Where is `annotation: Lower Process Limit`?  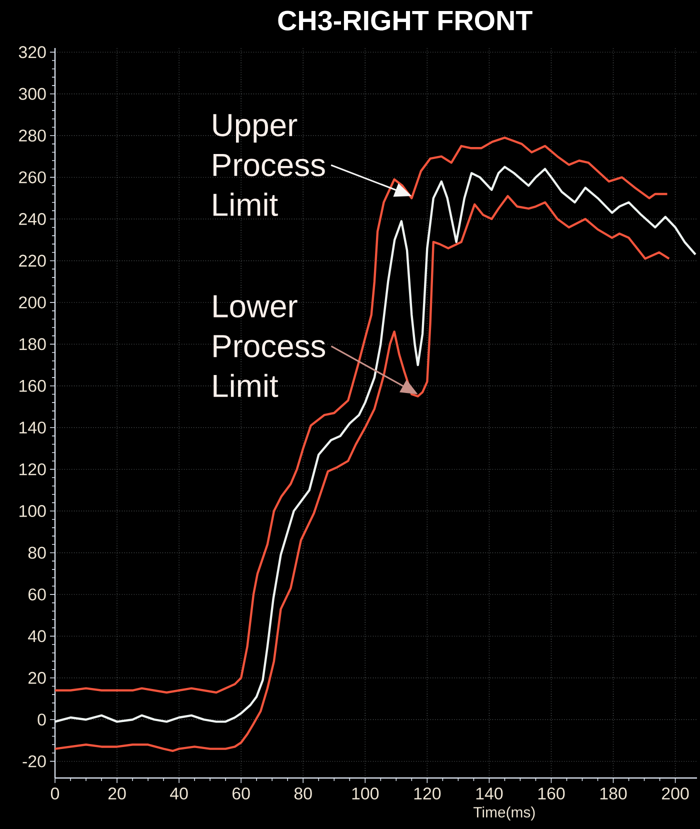
annotation: Lower Process Limit is located at coordinates (270, 346).